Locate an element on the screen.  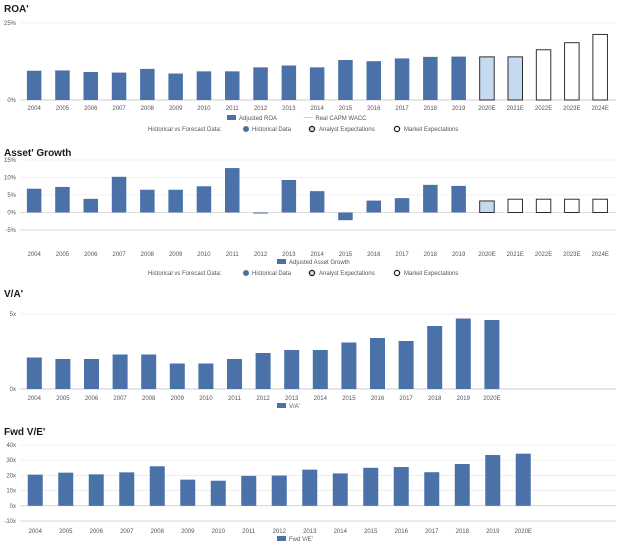
y-tick-label: 10% is located at coordinates (10, 179).